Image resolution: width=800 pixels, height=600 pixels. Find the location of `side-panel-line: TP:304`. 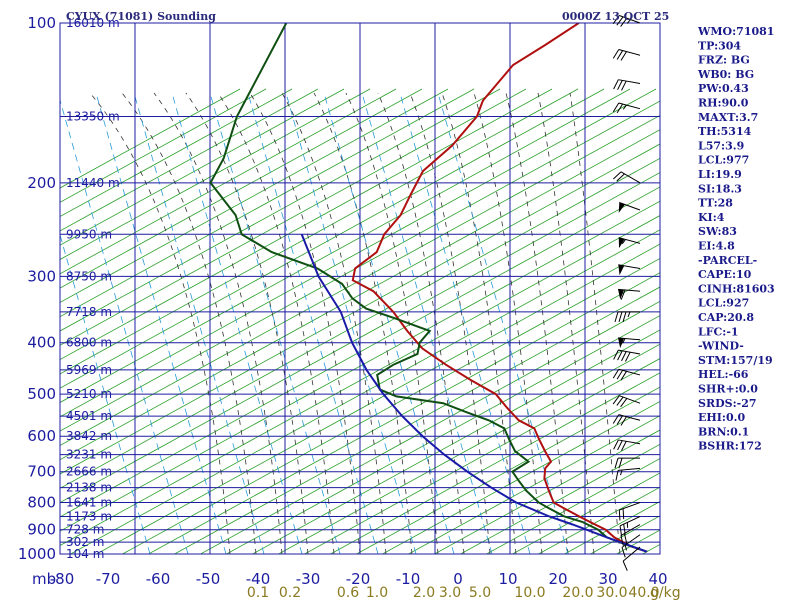

side-panel-line: TP:304 is located at coordinates (719, 45).